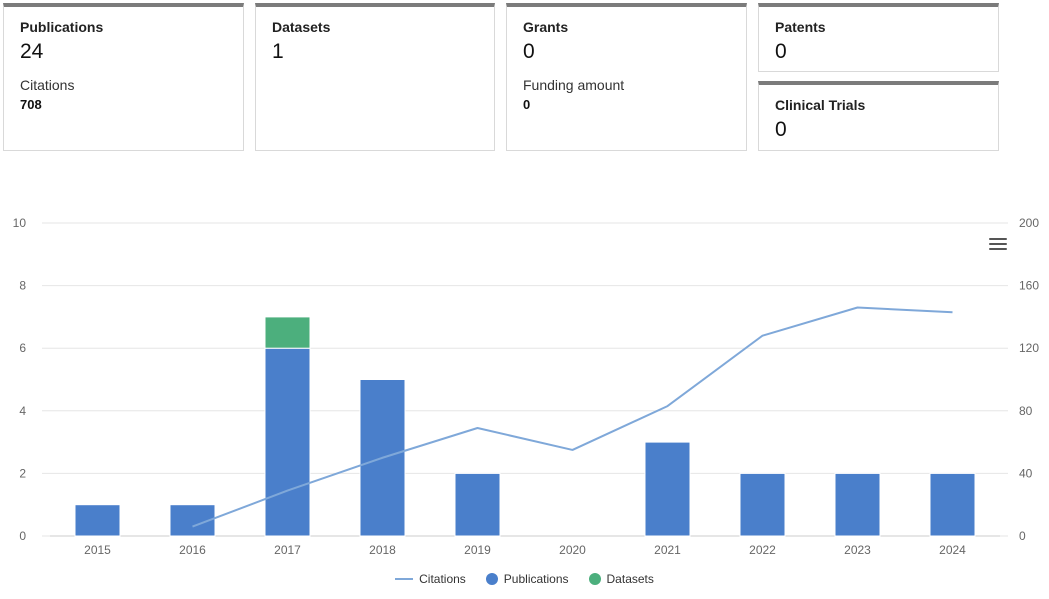 The height and width of the screenshot is (599, 1049). Describe the element at coordinates (1026, 411) in the screenshot. I see `y2-axis-tick-label: 80` at that location.